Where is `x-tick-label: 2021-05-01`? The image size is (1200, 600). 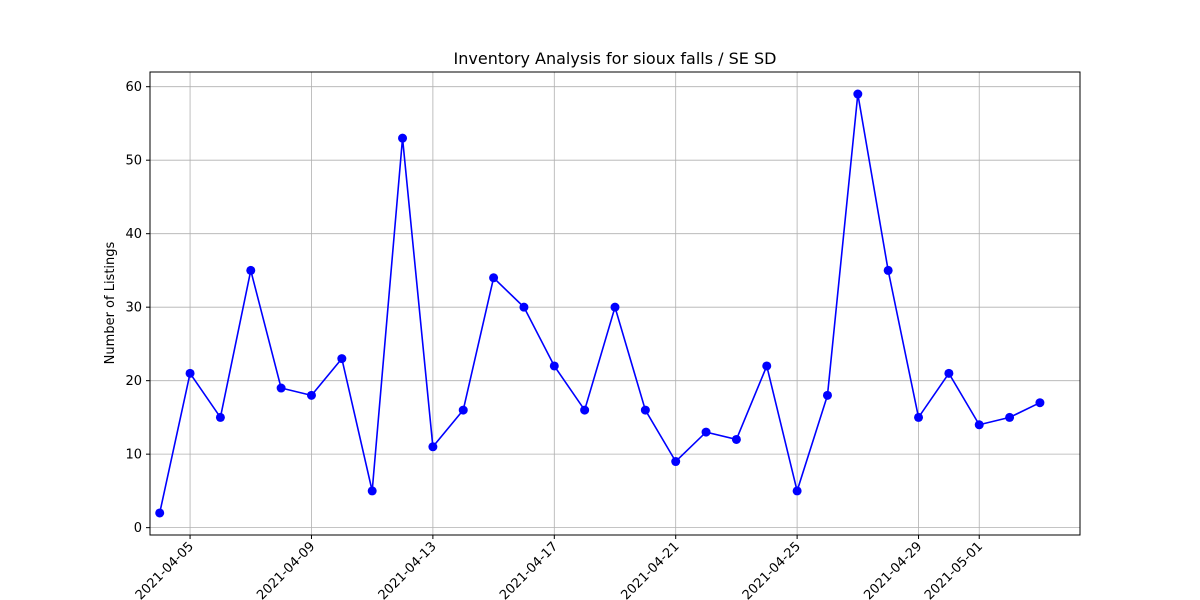 x-tick-label: 2021-05-01 is located at coordinates (954, 569).